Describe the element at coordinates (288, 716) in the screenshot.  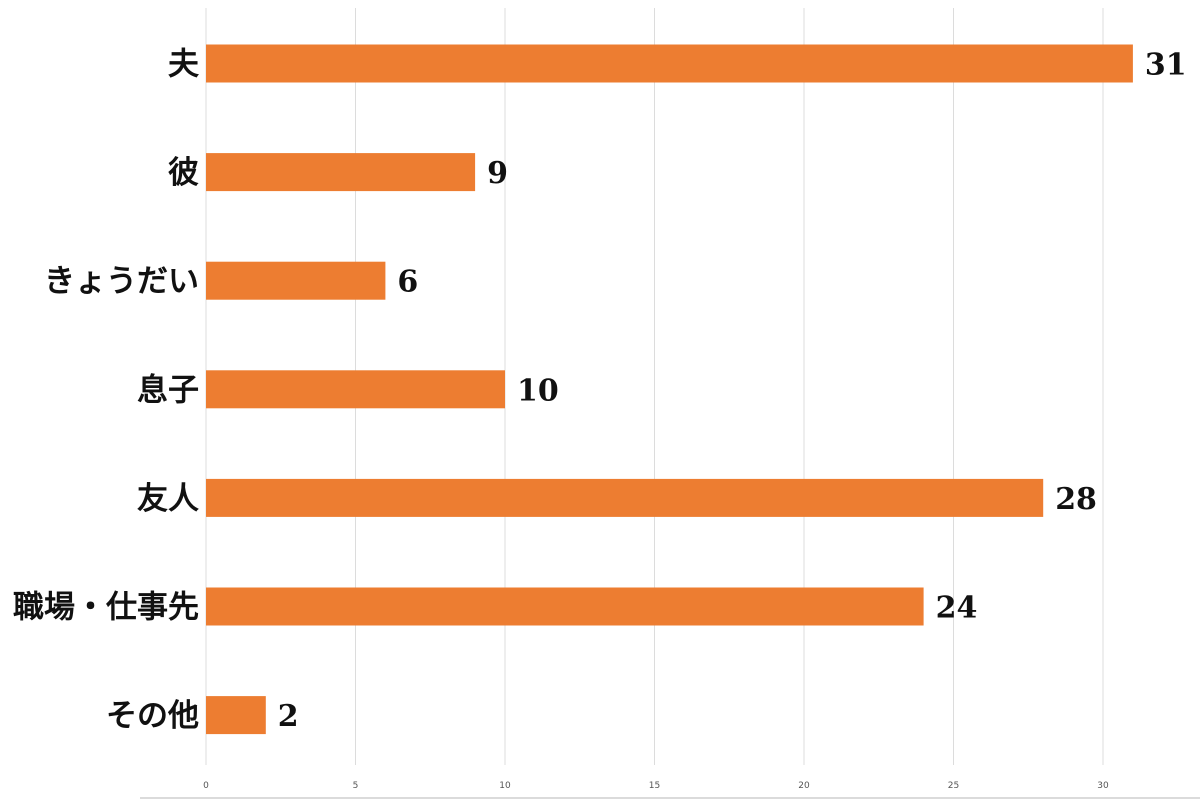
I see `data-label: 2` at that location.